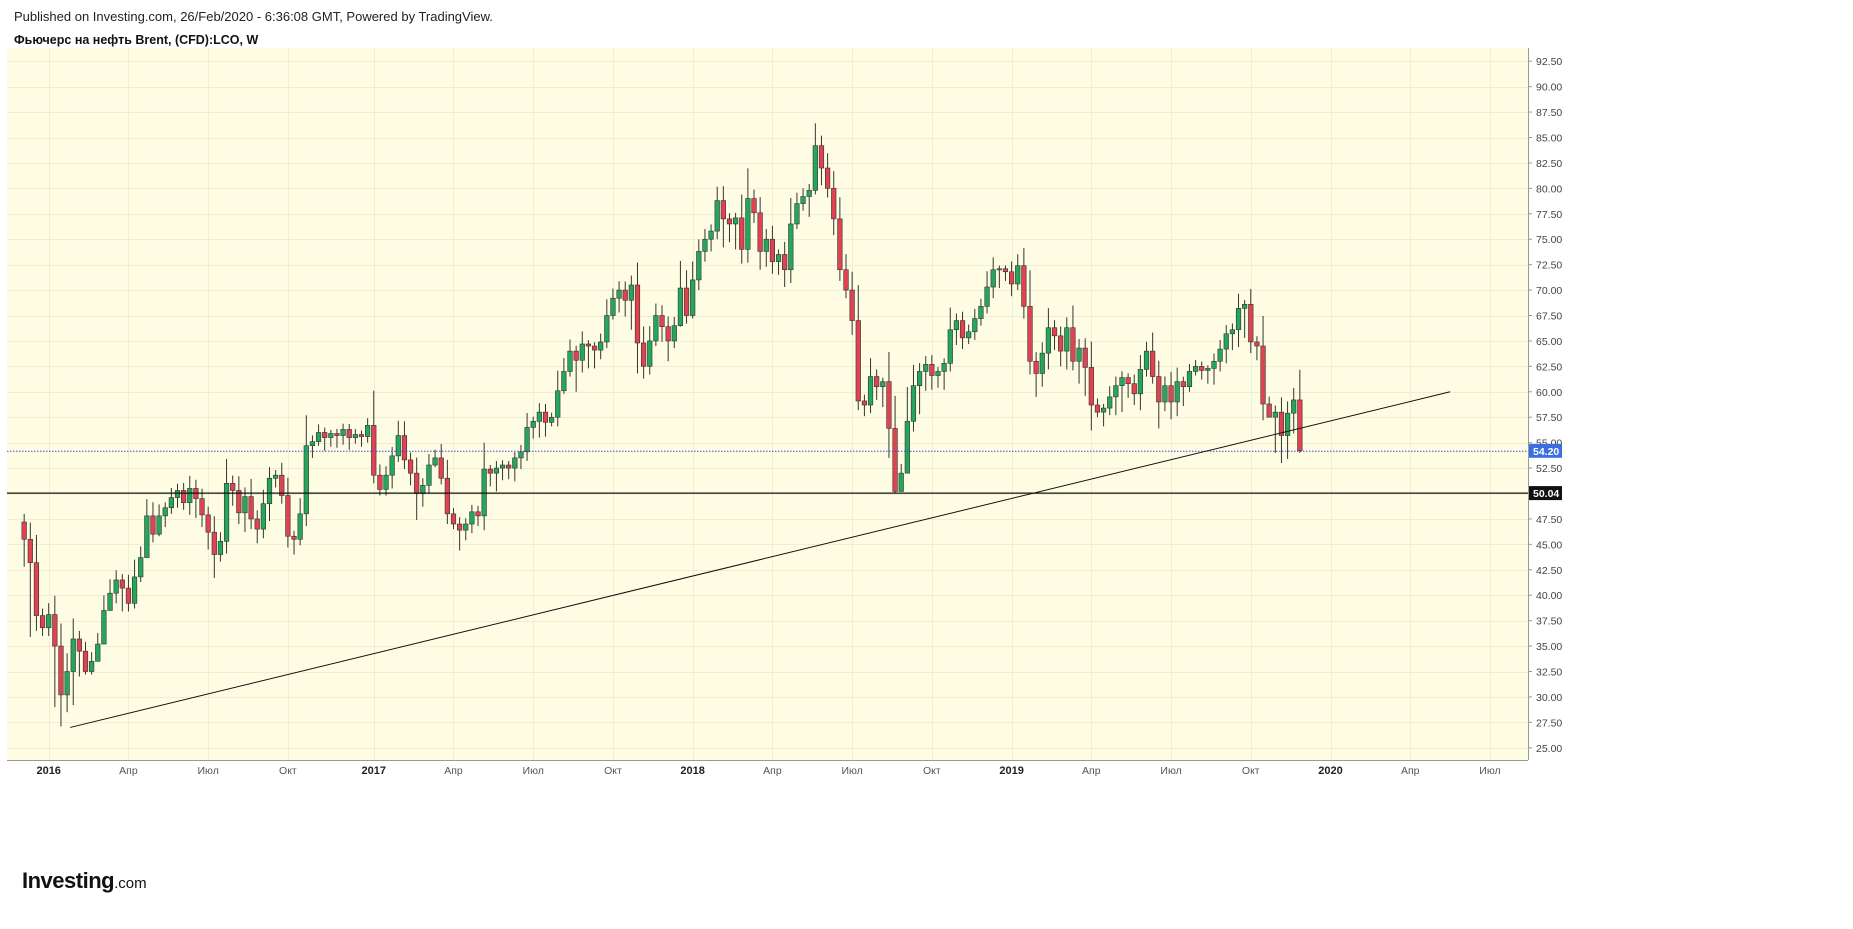 The image size is (1853, 929). I want to click on support-badge-bg, so click(1545, 493).